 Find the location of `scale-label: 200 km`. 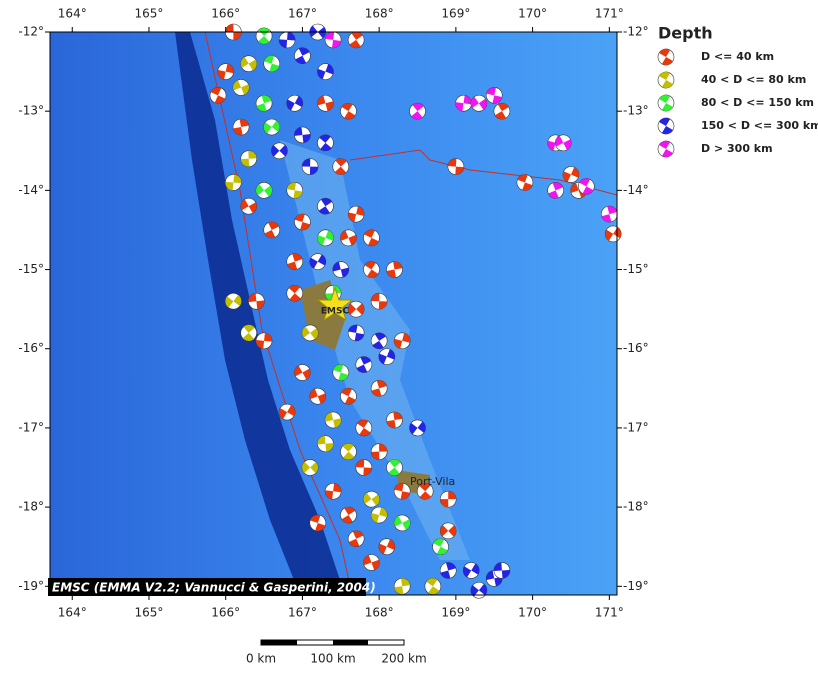

scale-label: 200 km is located at coordinates (403, 659).